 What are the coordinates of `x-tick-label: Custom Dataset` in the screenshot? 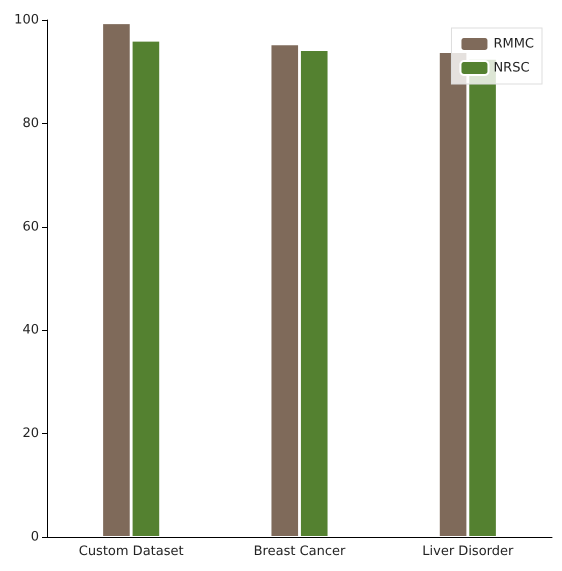 It's located at (131, 551).